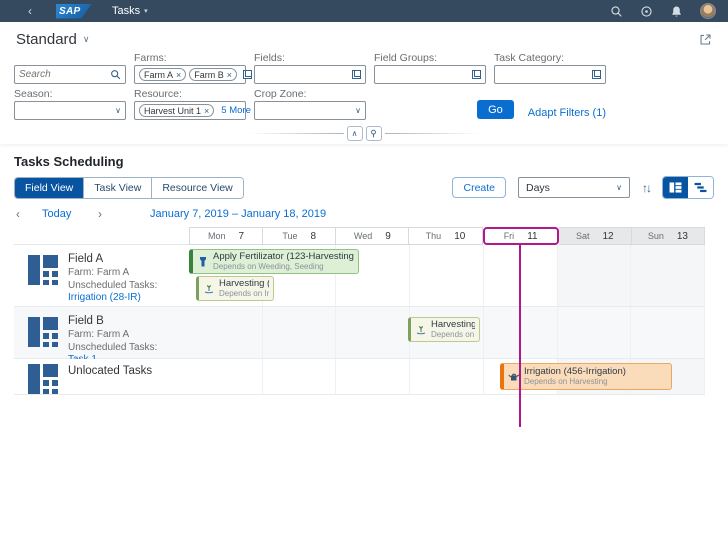 This screenshot has height=546, width=728. What do you see at coordinates (373, 236) in the screenshot?
I see `day-header-wed: Wed 9` at bounding box center [373, 236].